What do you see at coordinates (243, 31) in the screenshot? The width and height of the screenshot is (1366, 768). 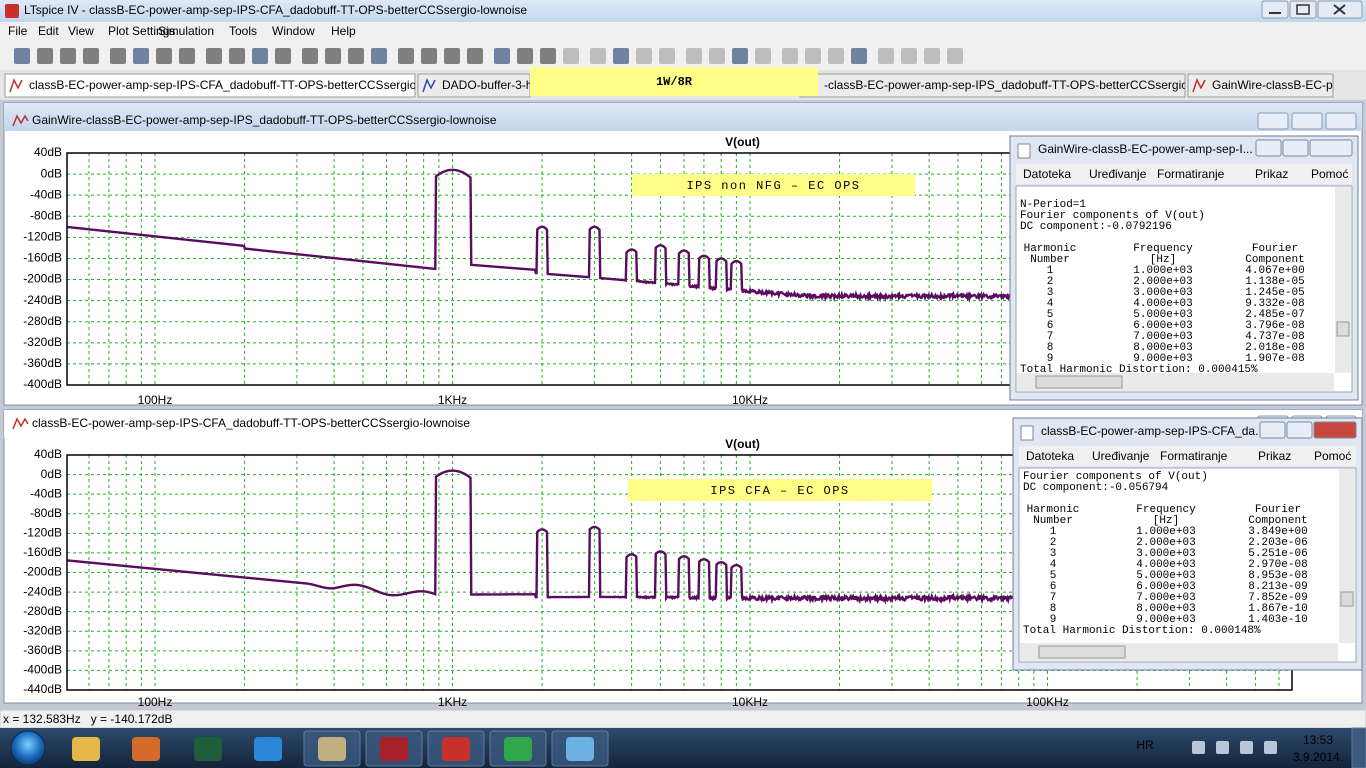 I see `menu-item: Tools` at bounding box center [243, 31].